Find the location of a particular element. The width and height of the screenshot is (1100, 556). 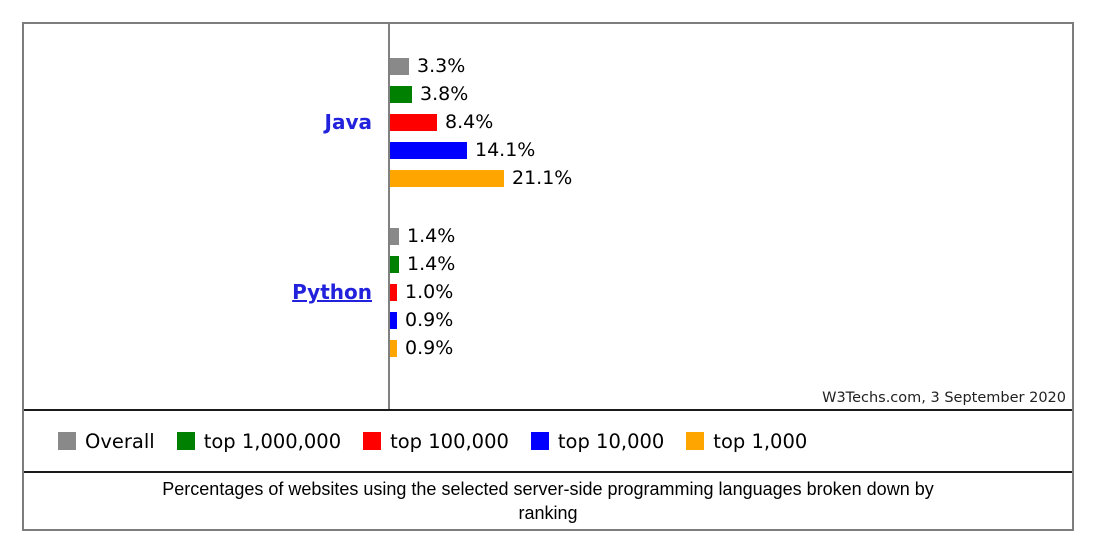

bar-row: Python 1.0% is located at coordinates (548, 292).